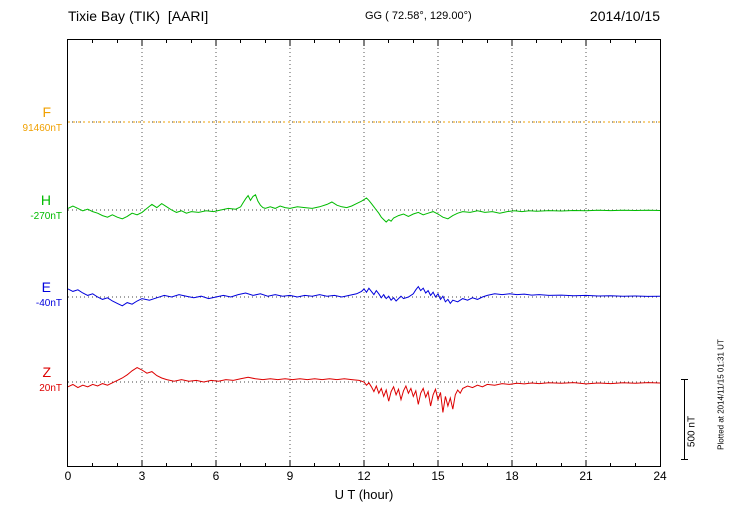 This screenshot has width=730, height=520. I want to click on x-tick-label-24: 24, so click(660, 476).